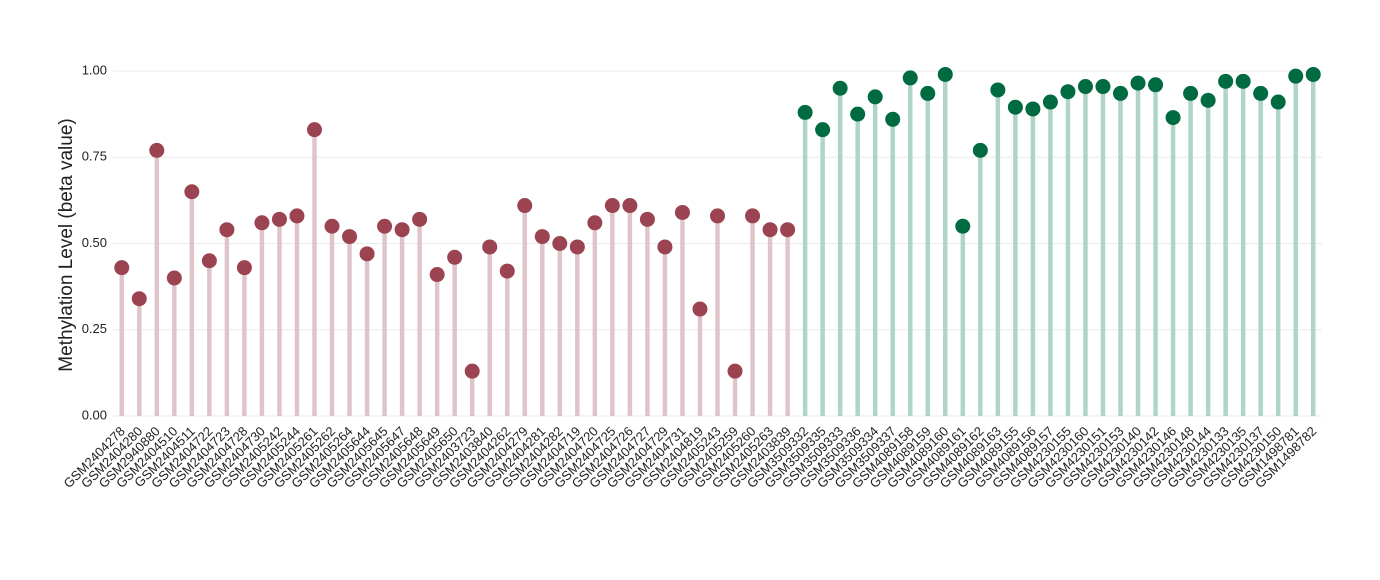  Describe the element at coordinates (66, 244) in the screenshot. I see `y-axis-title: Methylation Level (beta value)` at that location.